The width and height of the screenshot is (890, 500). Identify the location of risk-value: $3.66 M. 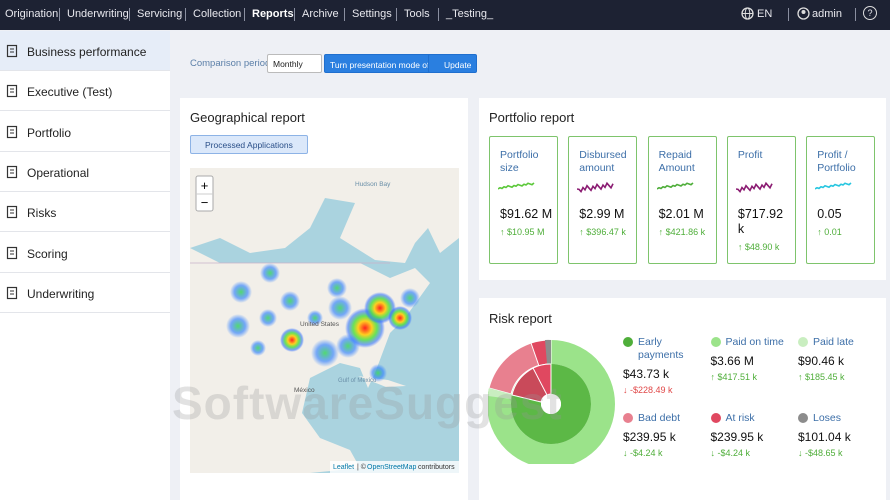
(732, 361).